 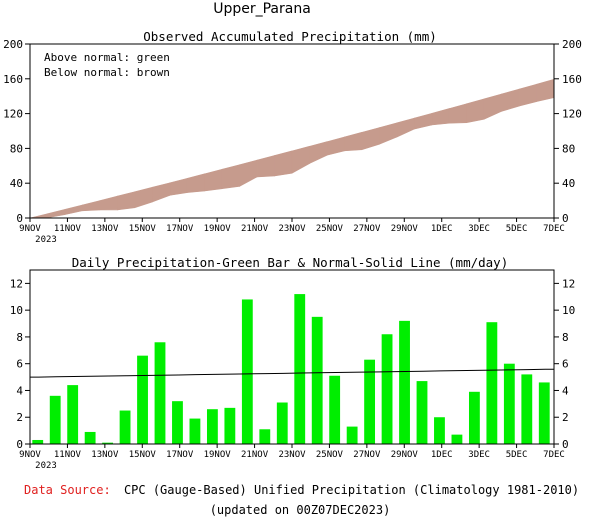 I want to click on x-tick-label: 9NOV, so click(x=30, y=455).